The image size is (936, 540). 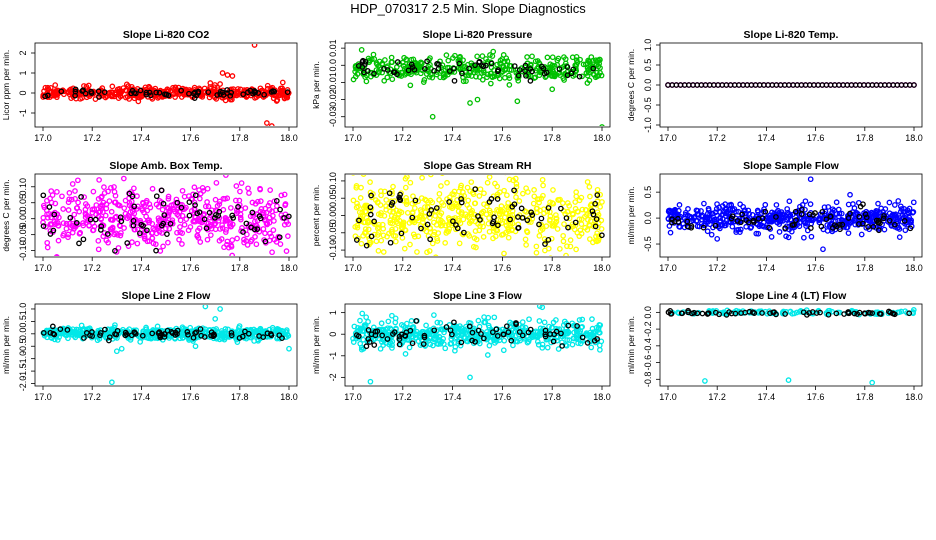 What do you see at coordinates (914, 138) in the screenshot?
I see `x-tick-label: 18.0` at bounding box center [914, 138].